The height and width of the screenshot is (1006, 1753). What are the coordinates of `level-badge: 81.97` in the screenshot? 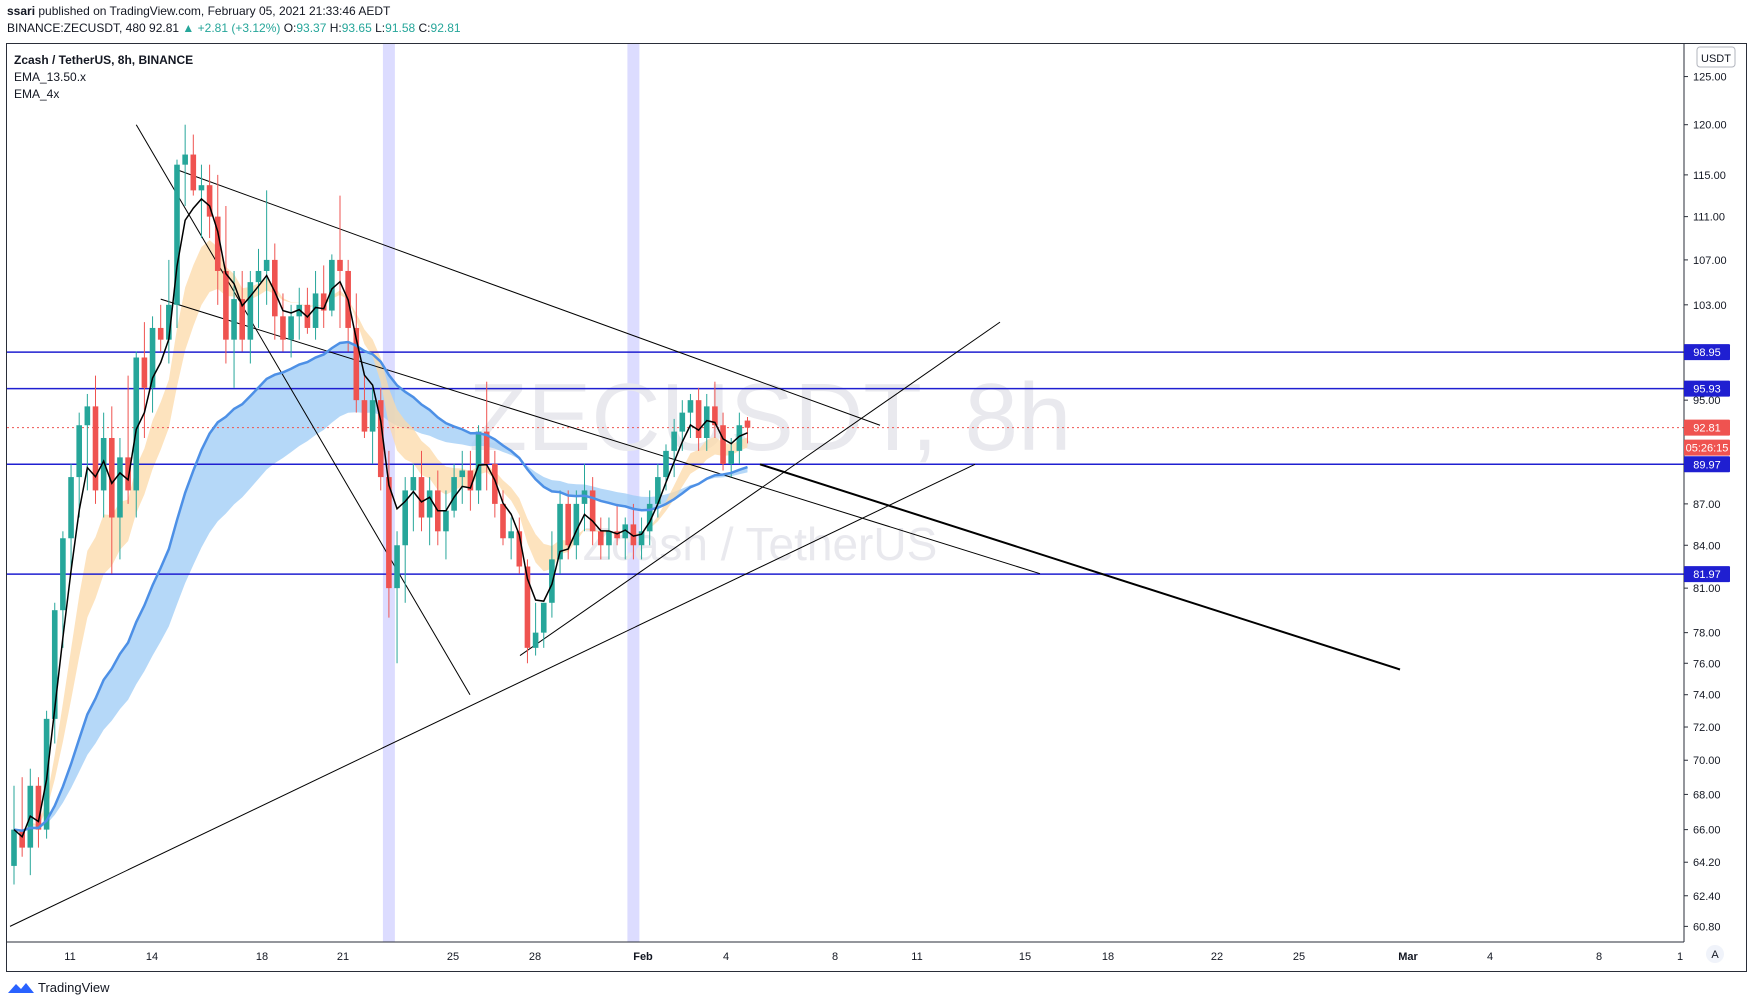 It's located at (1707, 574).